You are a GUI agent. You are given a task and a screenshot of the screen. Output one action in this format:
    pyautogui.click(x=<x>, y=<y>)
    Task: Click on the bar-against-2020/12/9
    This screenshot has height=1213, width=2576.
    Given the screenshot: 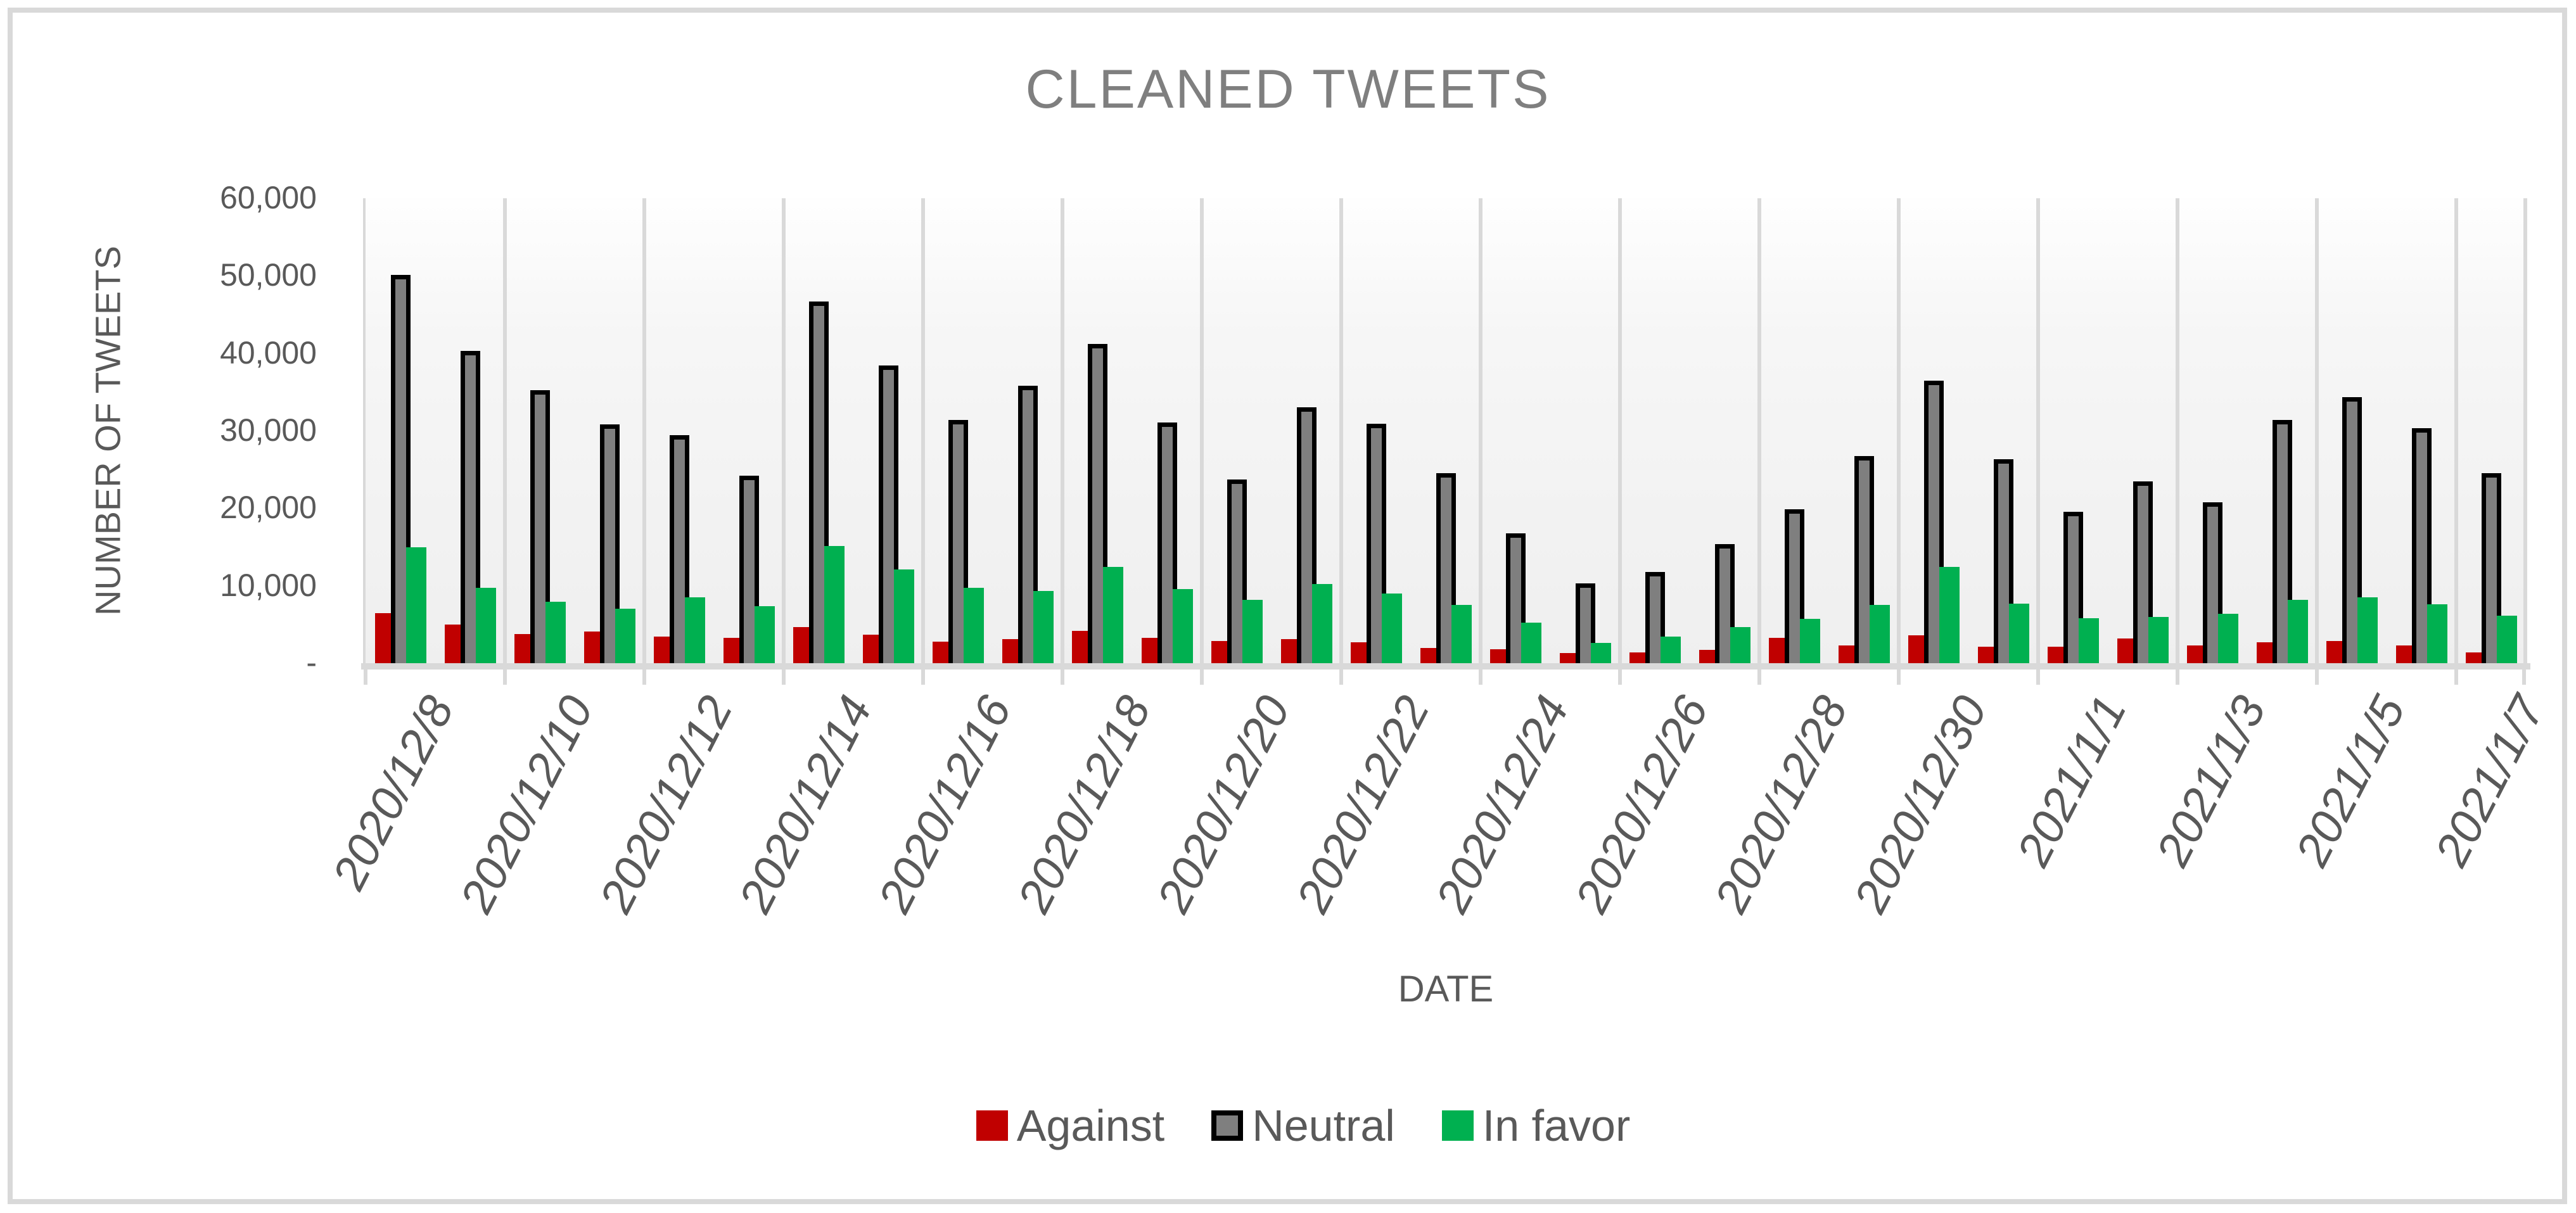 What is the action you would take?
    pyautogui.click(x=452, y=643)
    